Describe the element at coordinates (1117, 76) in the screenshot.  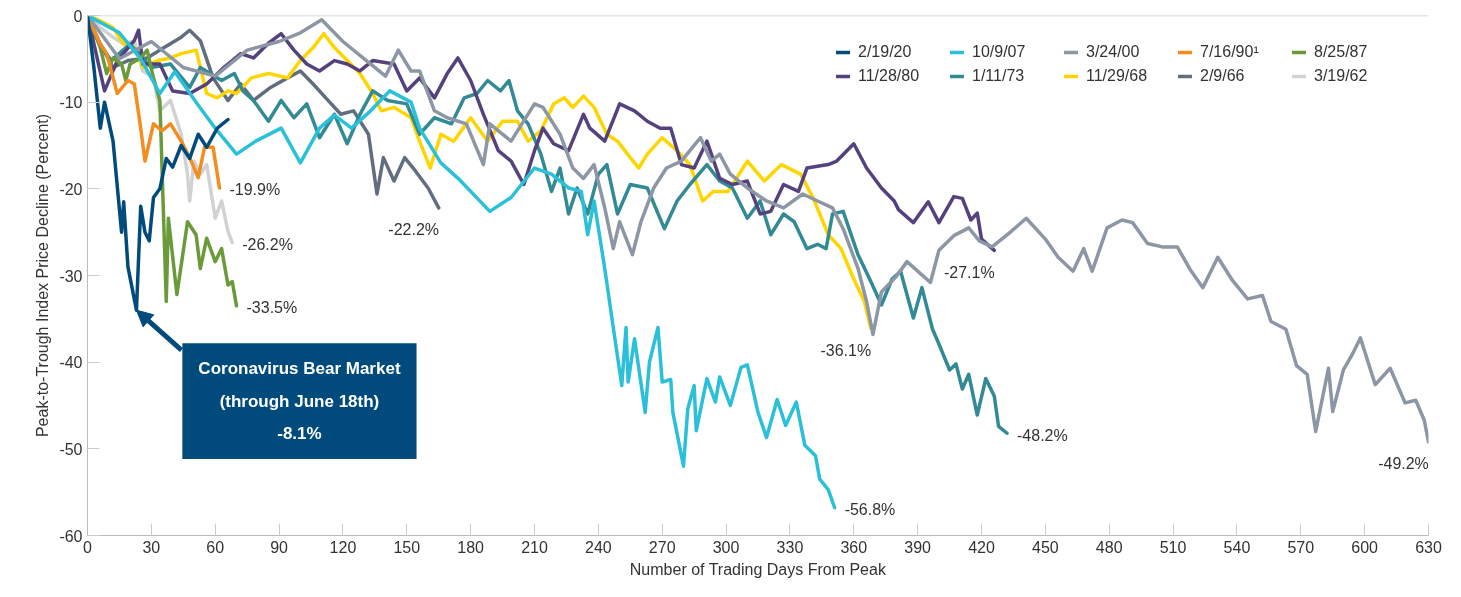
I see `legend-label: 11/29/68` at that location.